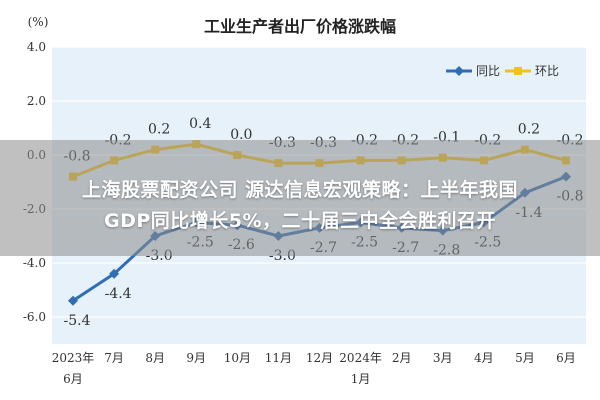  I want to click on chart-legend: 同比 环比, so click(502, 71).